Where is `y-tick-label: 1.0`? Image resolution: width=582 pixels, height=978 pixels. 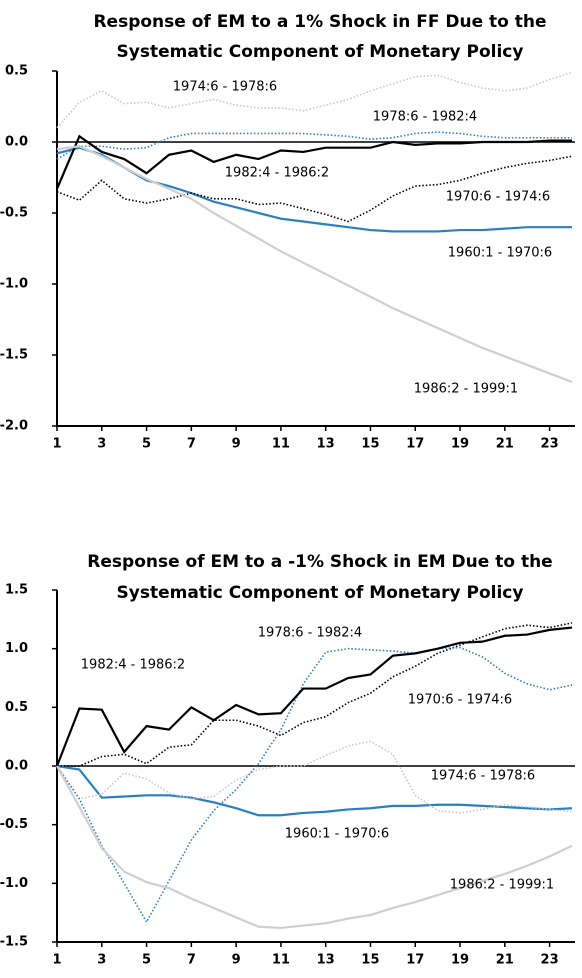
y-tick-label: 1.0 is located at coordinates (16, 648).